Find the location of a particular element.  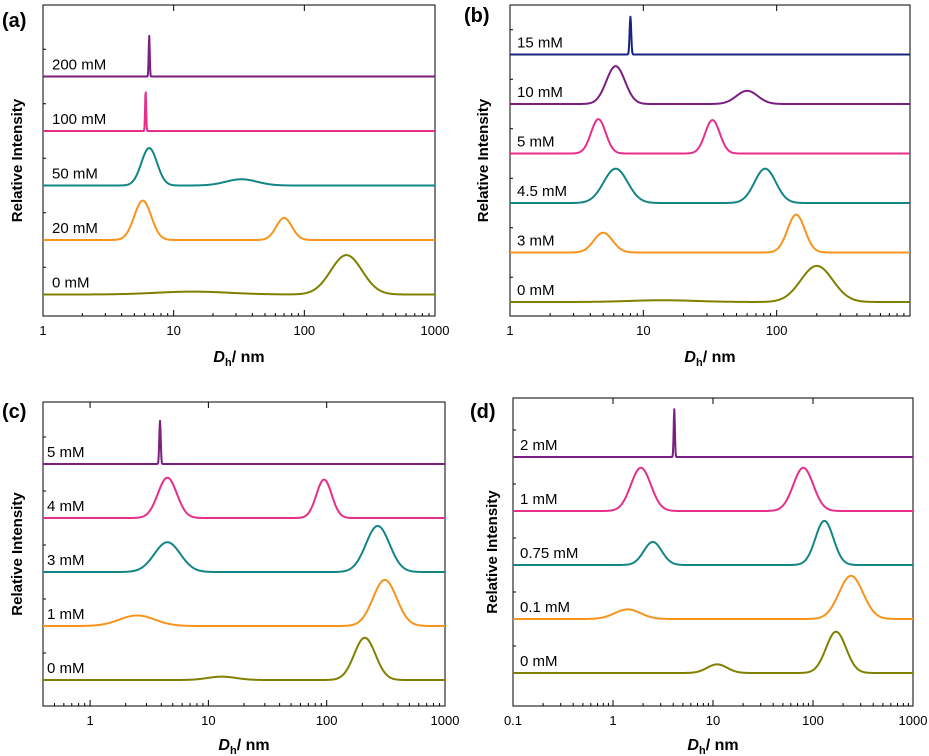

series-label: 50 mM is located at coordinates (75, 174).